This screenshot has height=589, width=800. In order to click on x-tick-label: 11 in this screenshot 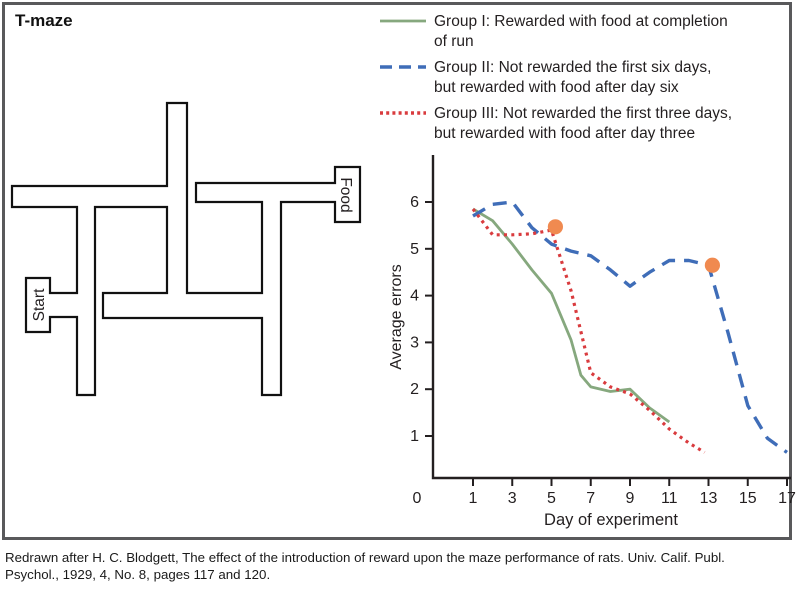, I will do `click(669, 498)`.